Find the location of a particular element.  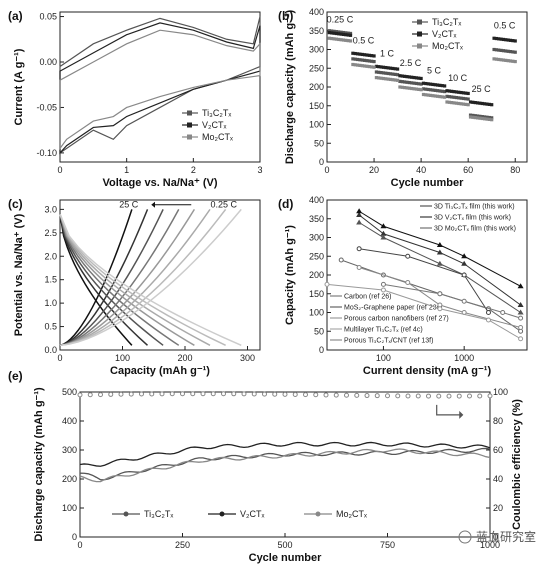

y-tick-label: 100 is located at coordinates (316, 313).